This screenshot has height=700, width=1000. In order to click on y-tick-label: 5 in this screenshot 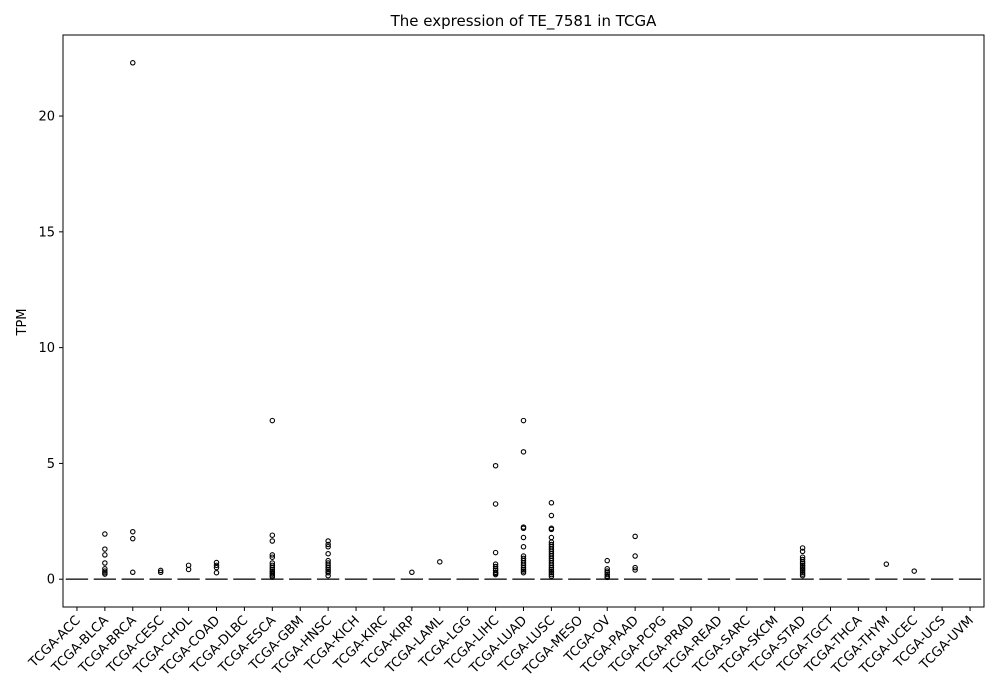, I will do `click(51, 464)`.